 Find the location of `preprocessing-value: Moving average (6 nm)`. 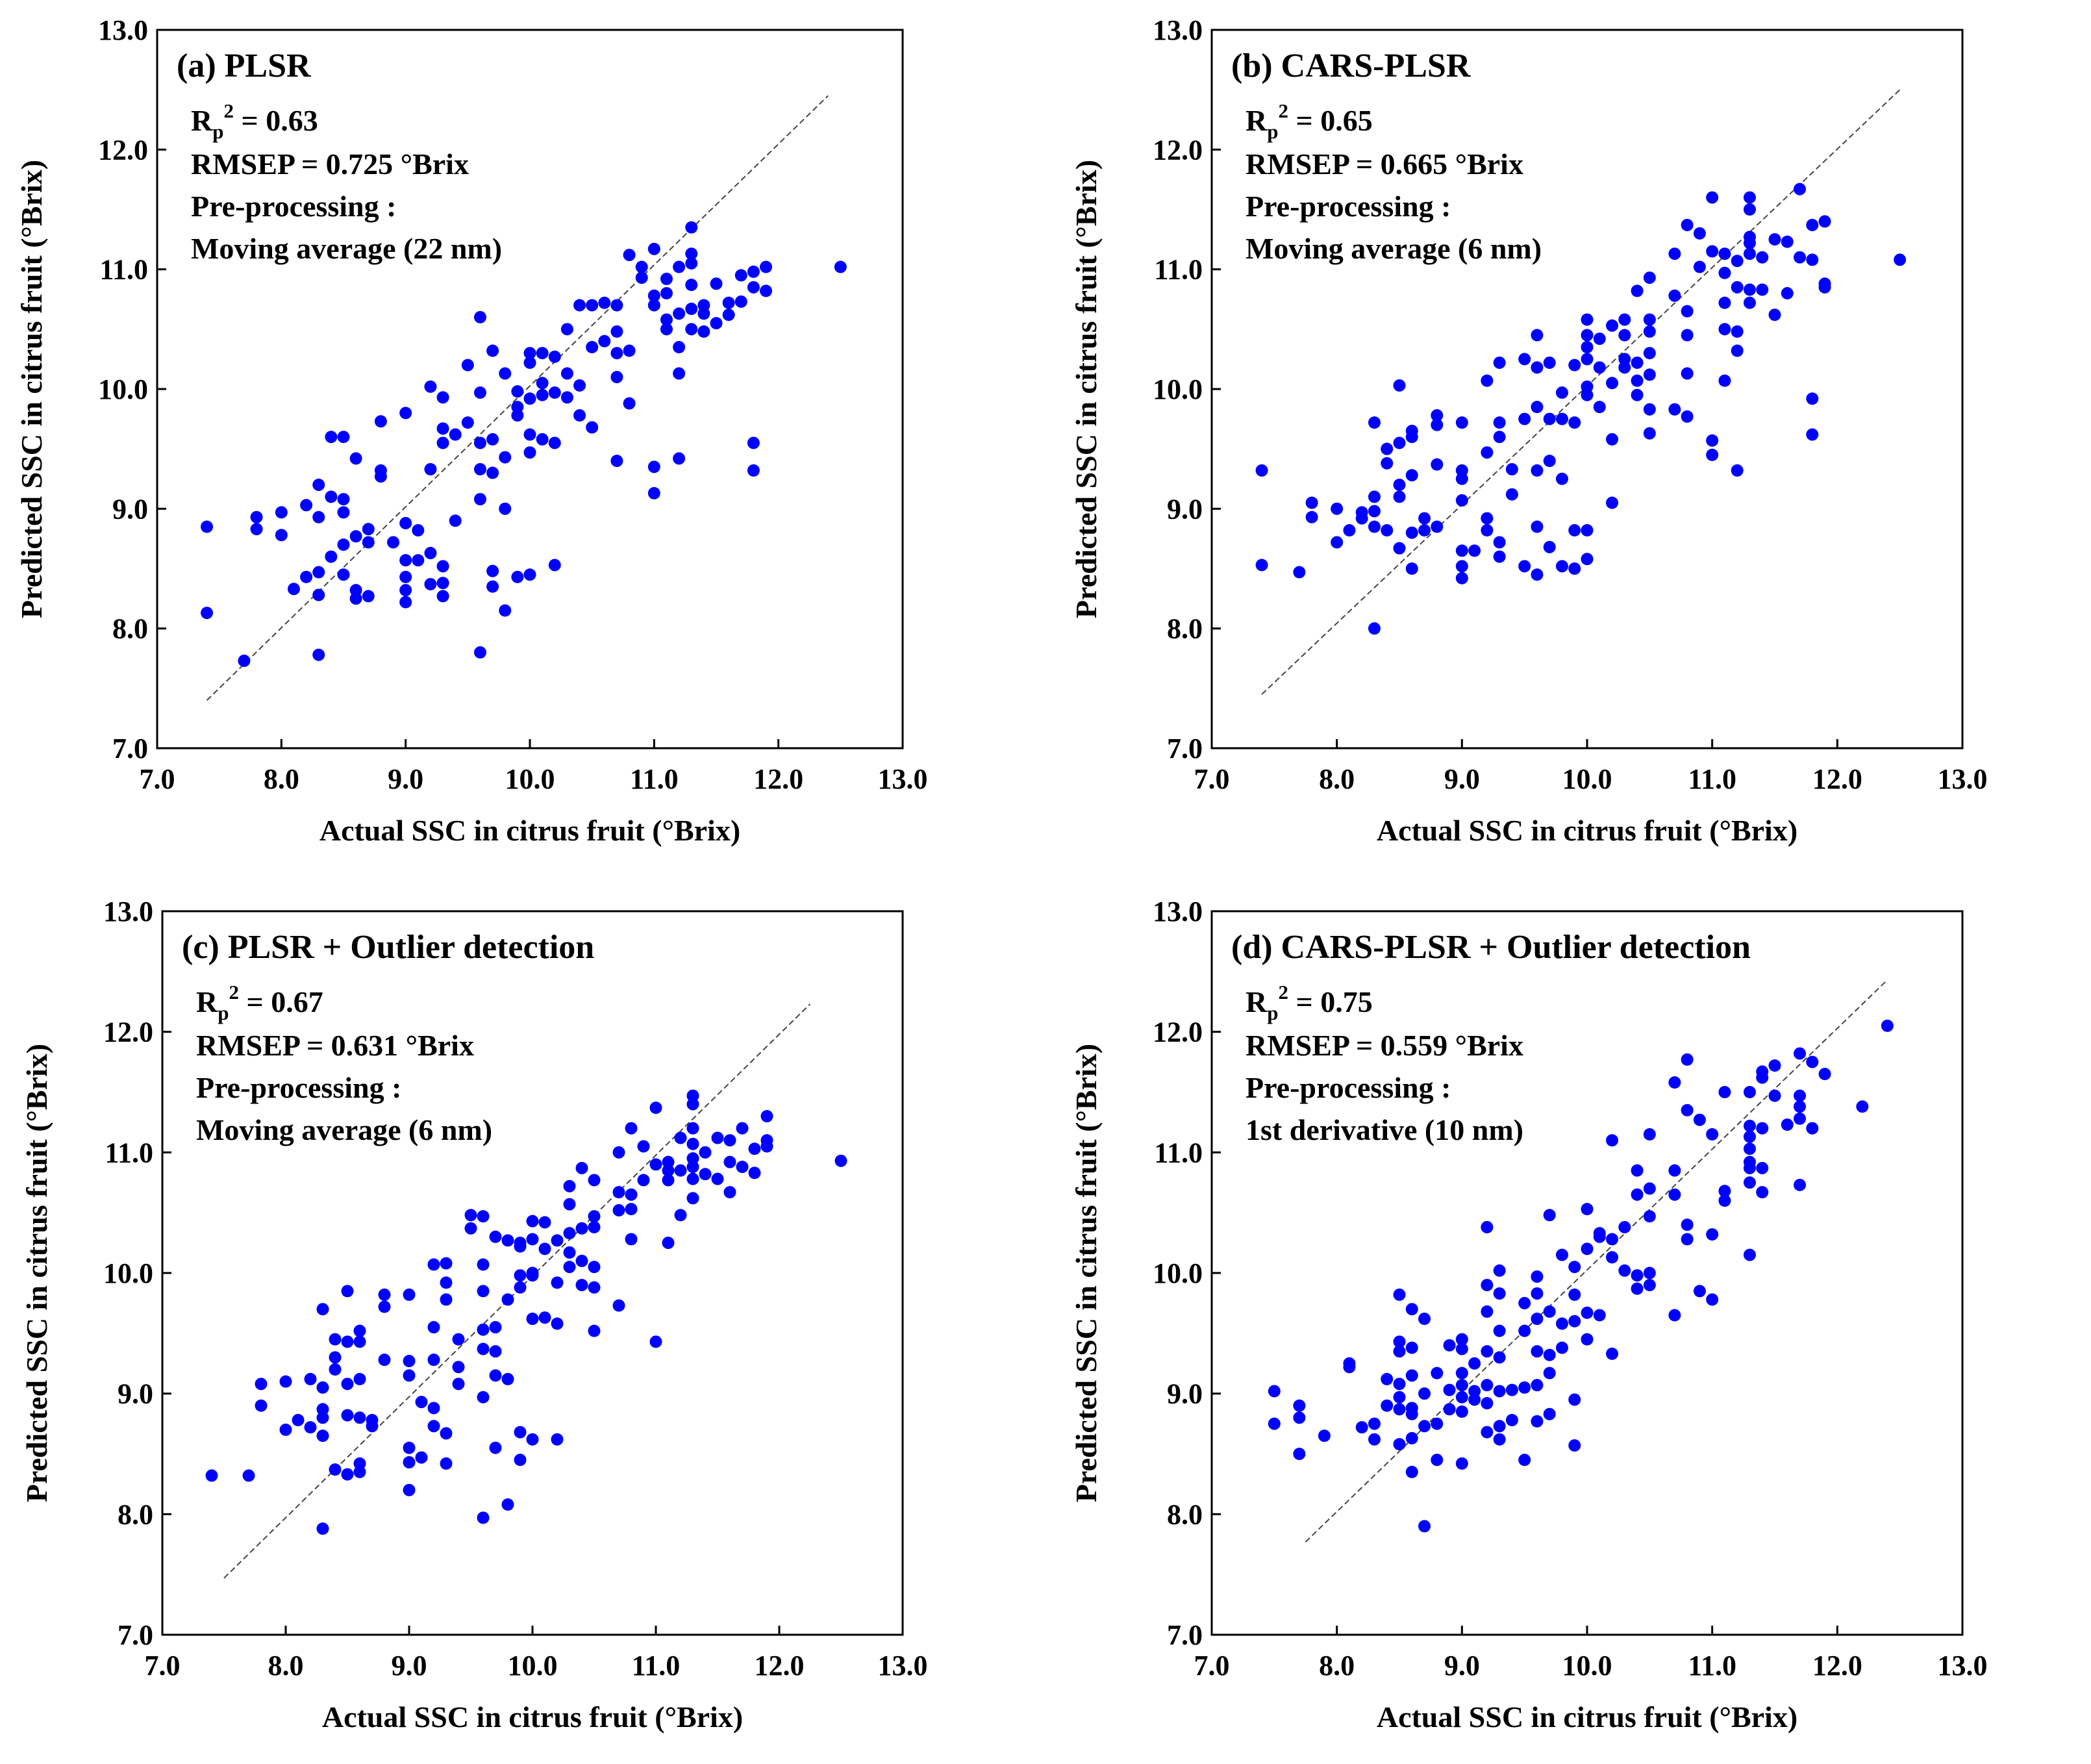

preprocessing-value: Moving average (6 nm) is located at coordinates (344, 1129).